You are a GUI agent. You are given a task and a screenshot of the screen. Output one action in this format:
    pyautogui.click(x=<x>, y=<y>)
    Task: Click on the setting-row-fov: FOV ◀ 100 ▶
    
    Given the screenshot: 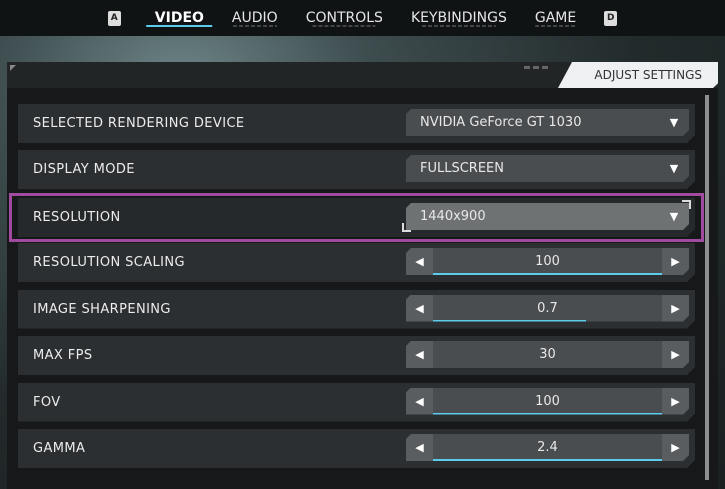 What is the action you would take?
    pyautogui.click(x=356, y=402)
    